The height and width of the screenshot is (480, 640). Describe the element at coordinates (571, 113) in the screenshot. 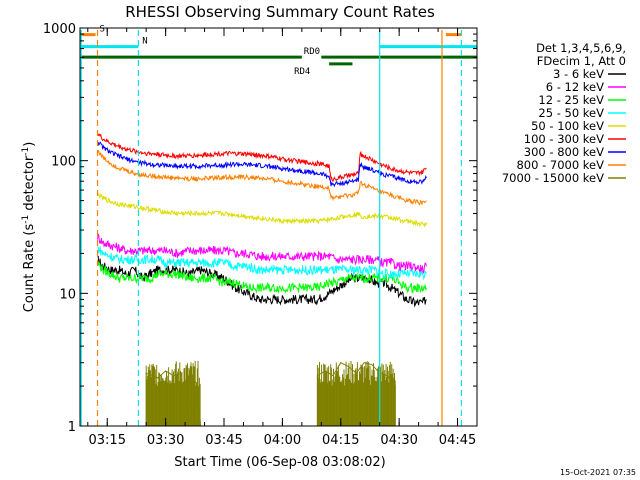

I see `legend-label: 25 - 50 keV` at that location.